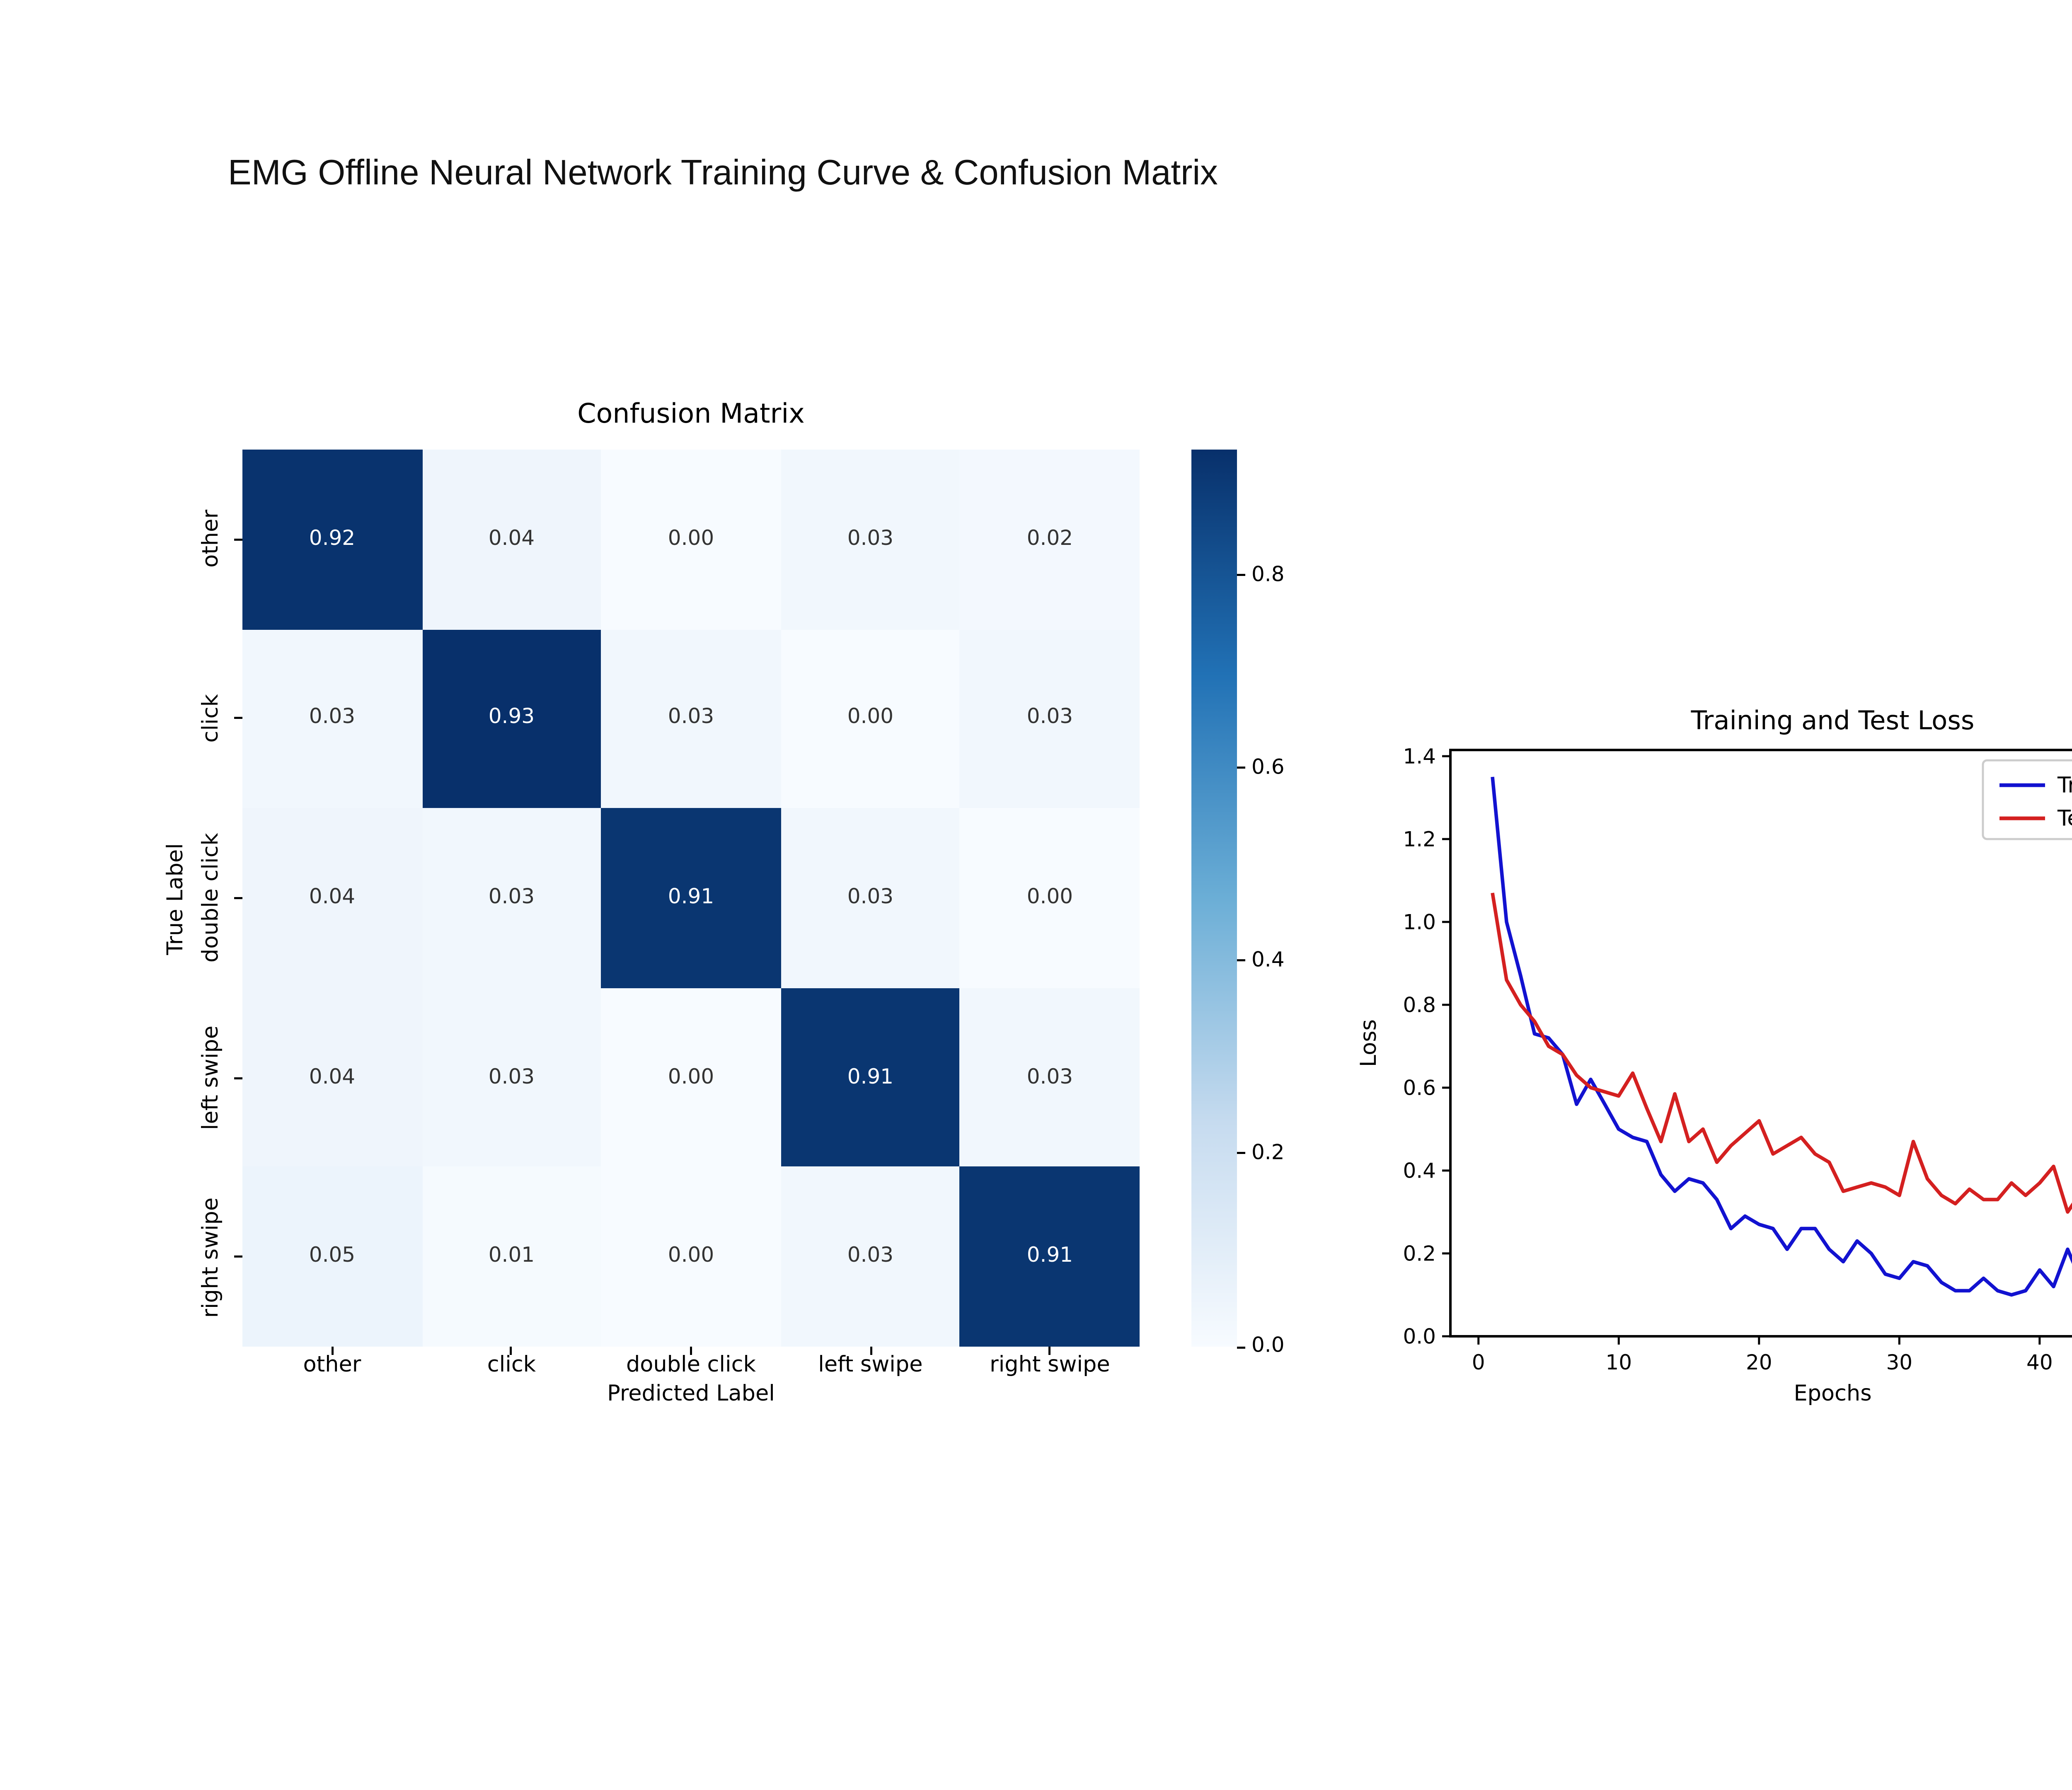  Describe the element at coordinates (691, 1077) in the screenshot. I see `cm-cell-left-swipe-double-click: 0.00` at that location.